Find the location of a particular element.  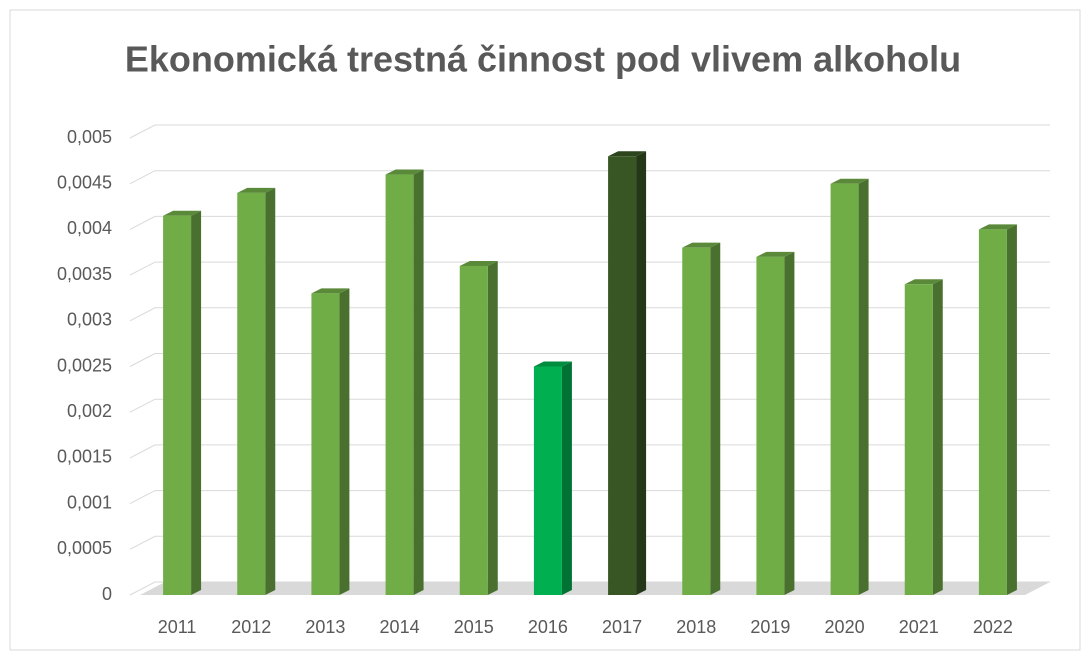

x-tick-label: 2018 is located at coordinates (696, 627).